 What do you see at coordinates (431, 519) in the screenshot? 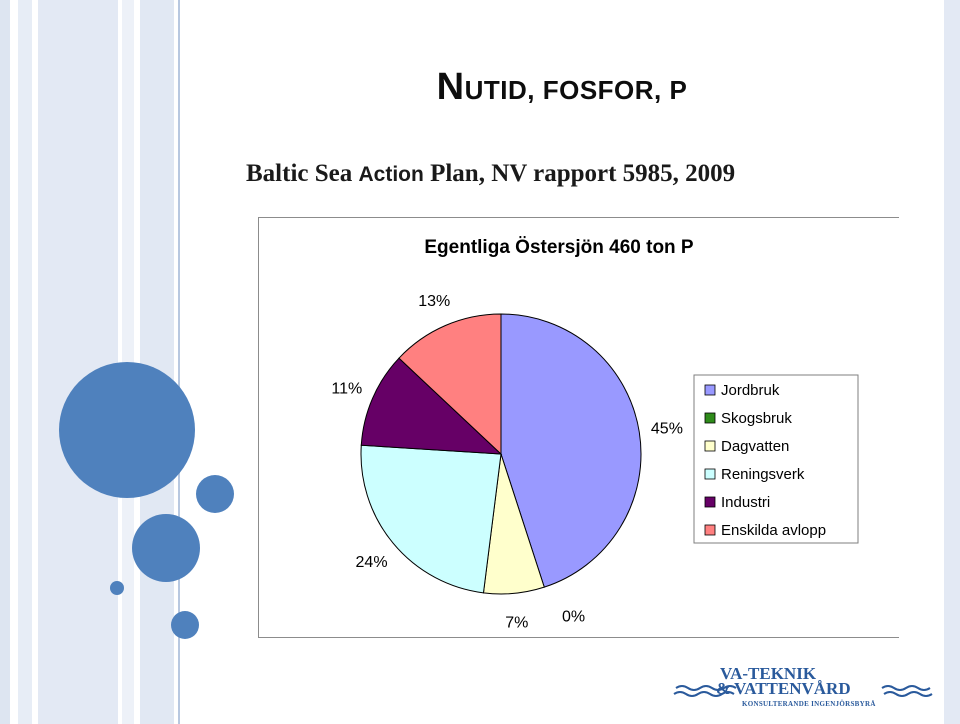
I see `pie-slice-reningsverk` at bounding box center [431, 519].